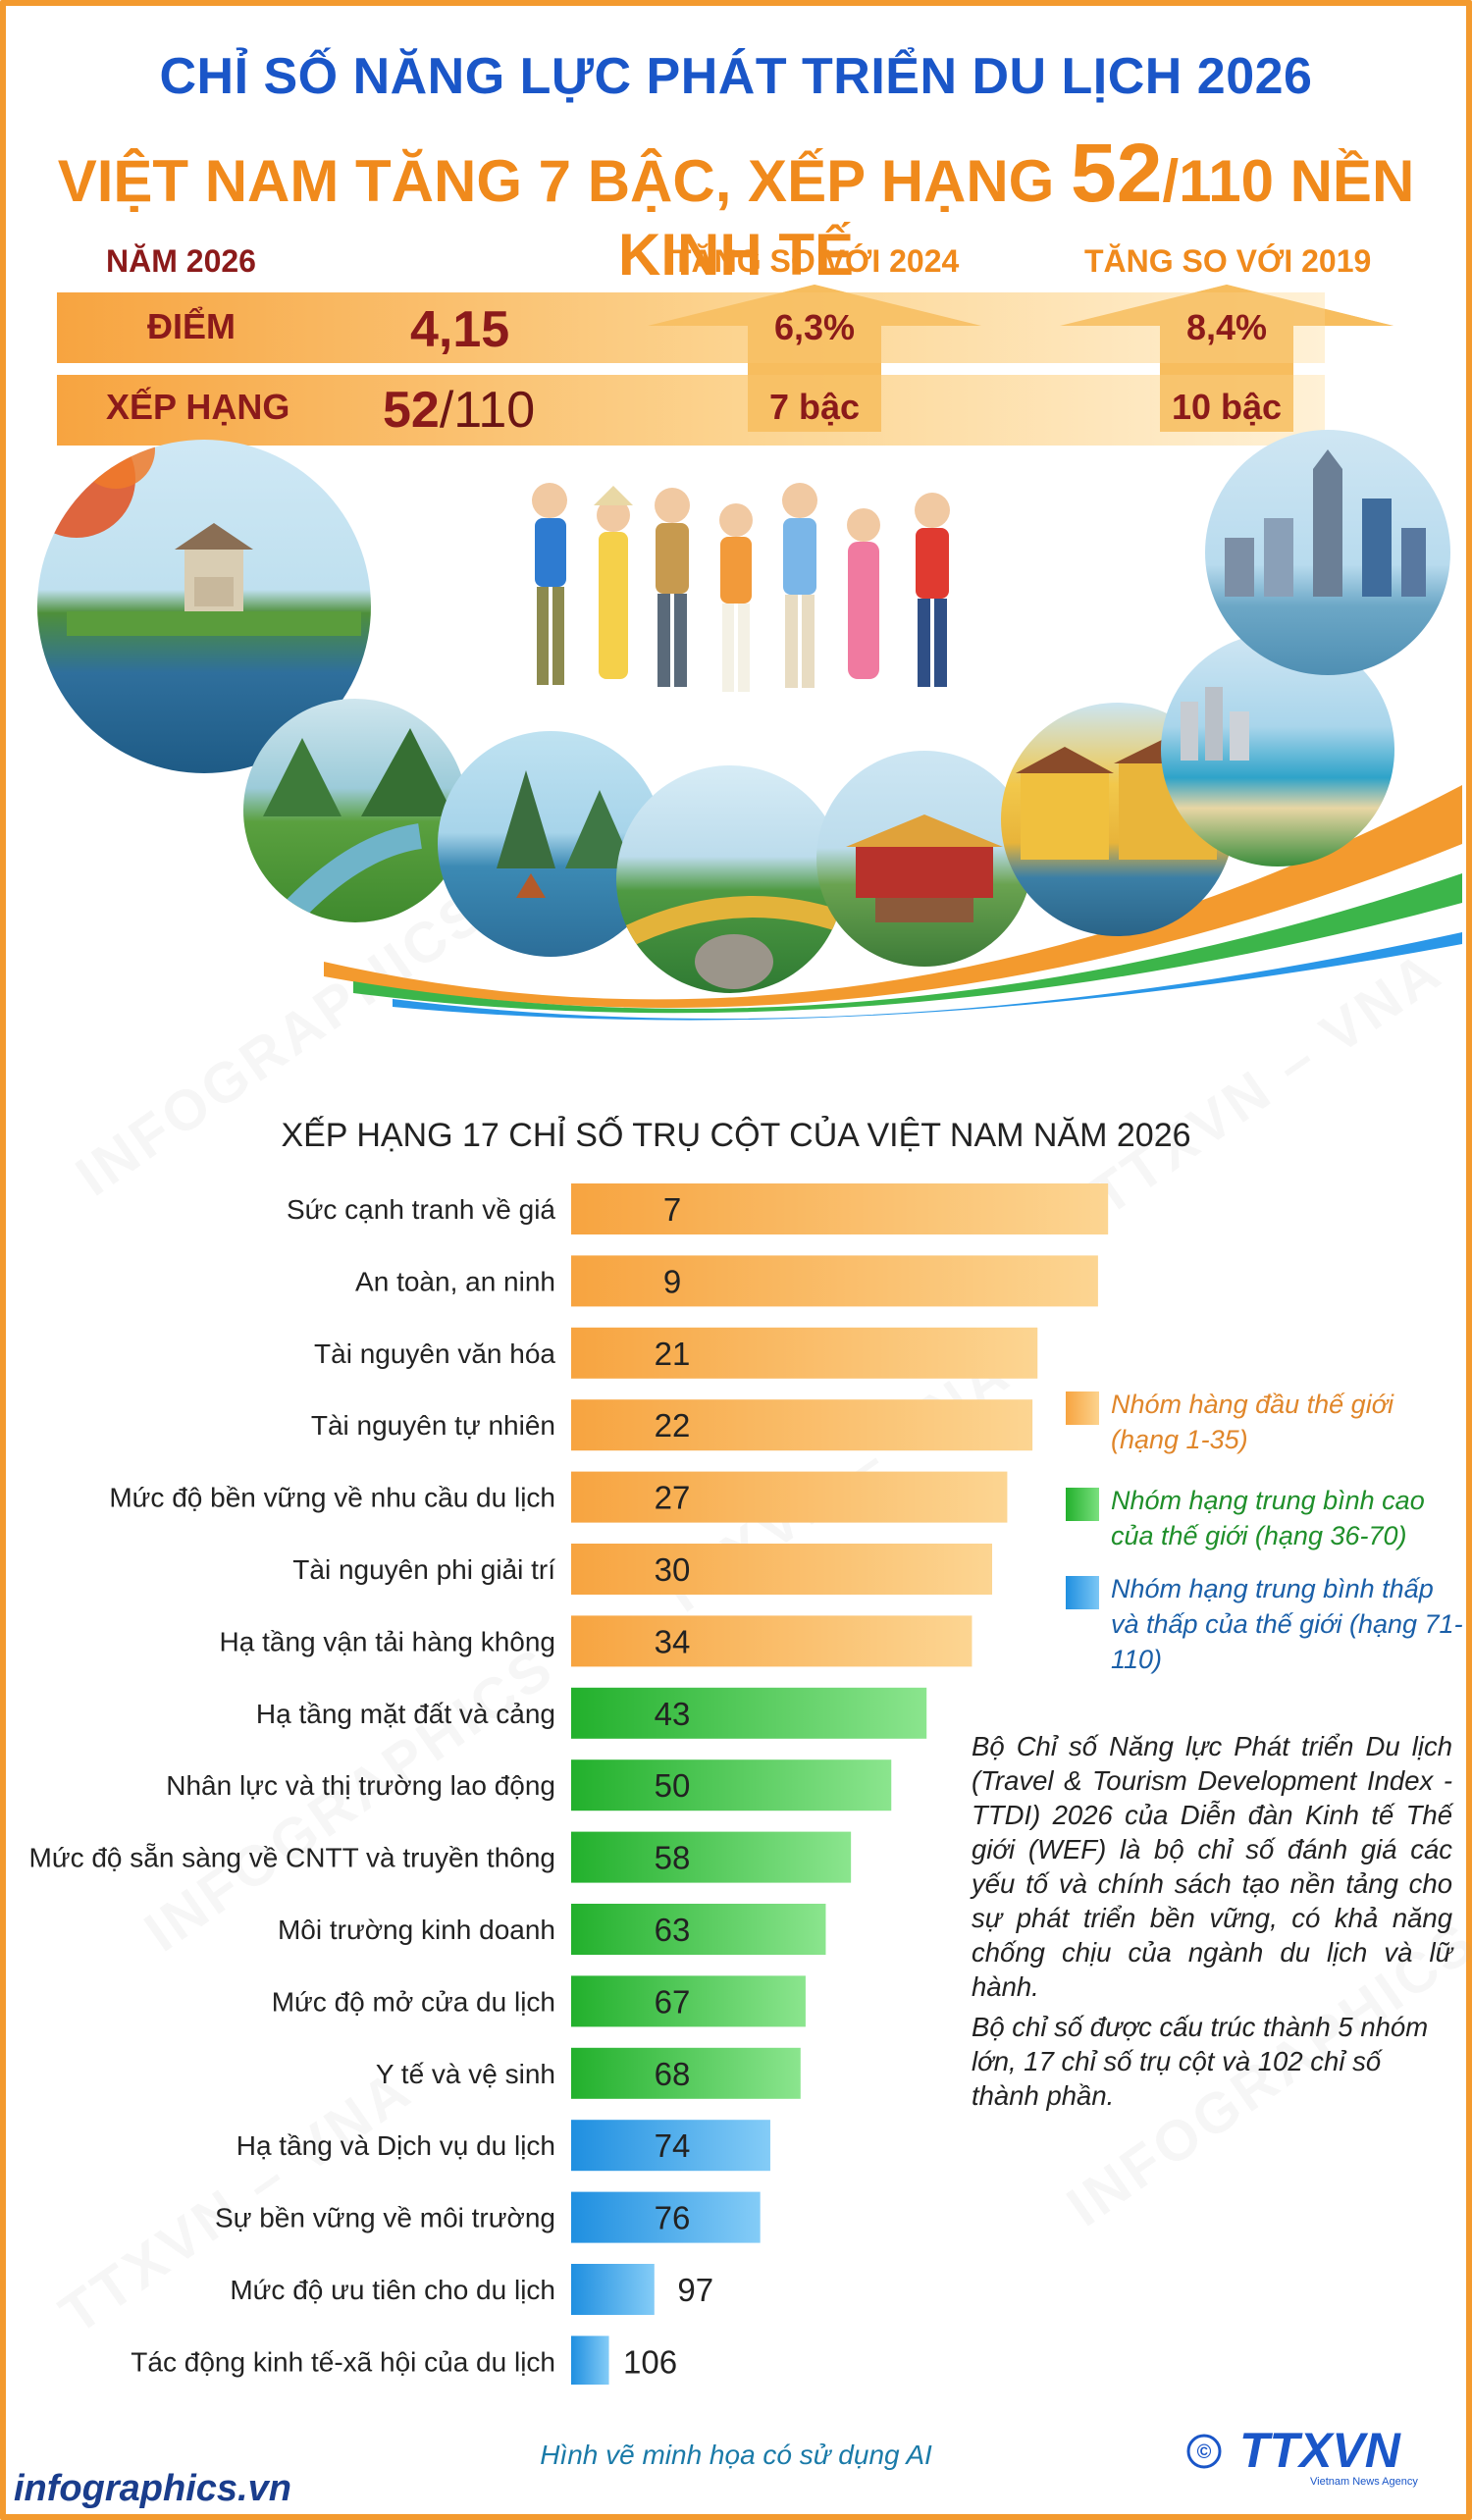 The height and width of the screenshot is (2520, 1472). What do you see at coordinates (487, 410) in the screenshot?
I see `rank-total: /110` at bounding box center [487, 410].